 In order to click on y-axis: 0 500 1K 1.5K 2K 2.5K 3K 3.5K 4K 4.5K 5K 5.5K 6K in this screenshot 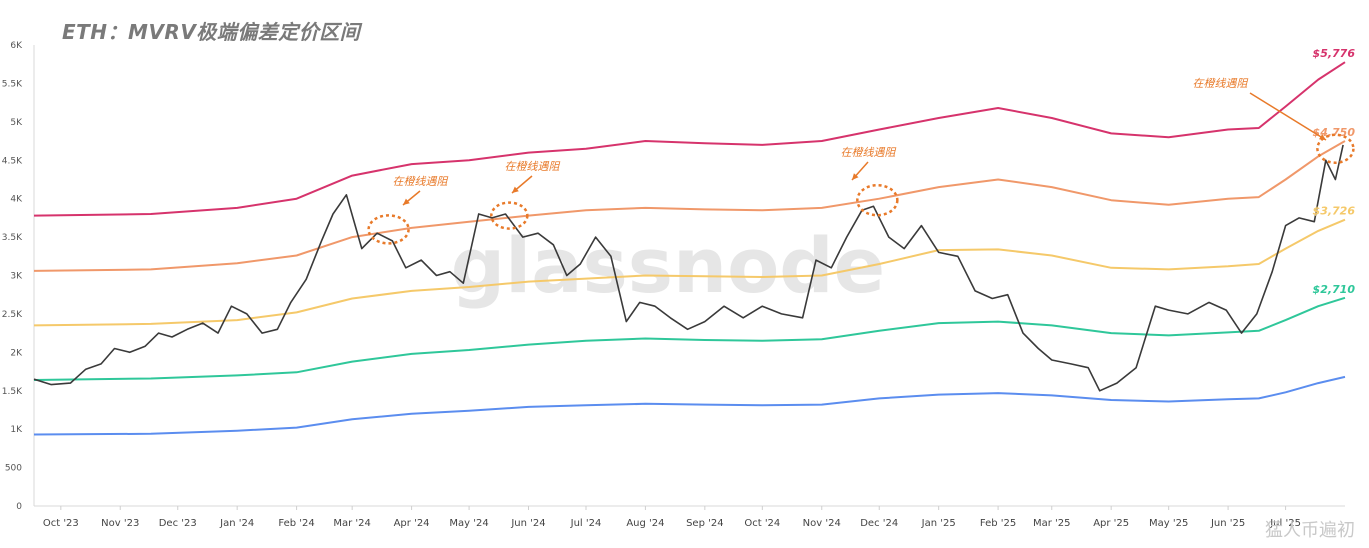, I will do `click(18, 276)`.